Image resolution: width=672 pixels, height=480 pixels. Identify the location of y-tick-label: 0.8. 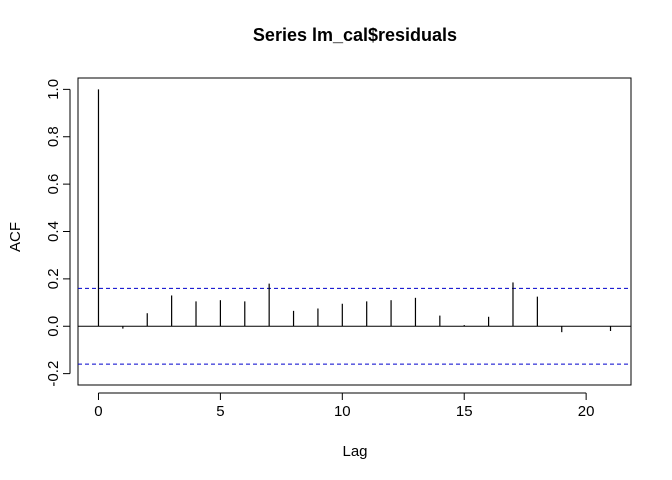
(53, 136).